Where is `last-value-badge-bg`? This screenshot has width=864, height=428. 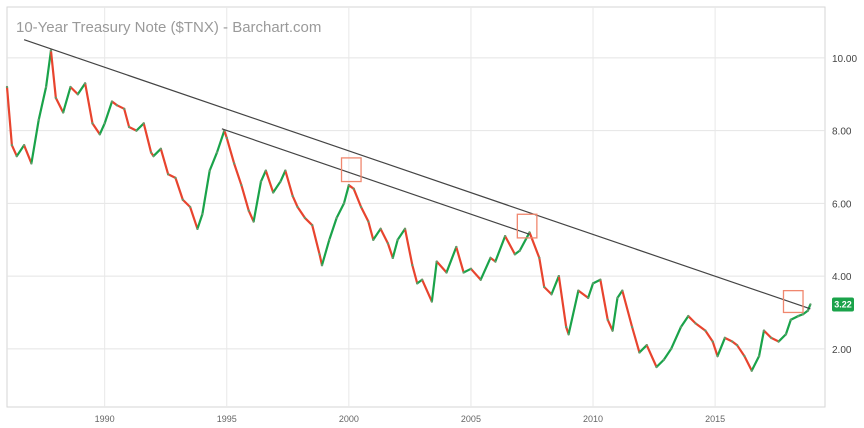
last-value-badge-bg is located at coordinates (843, 304).